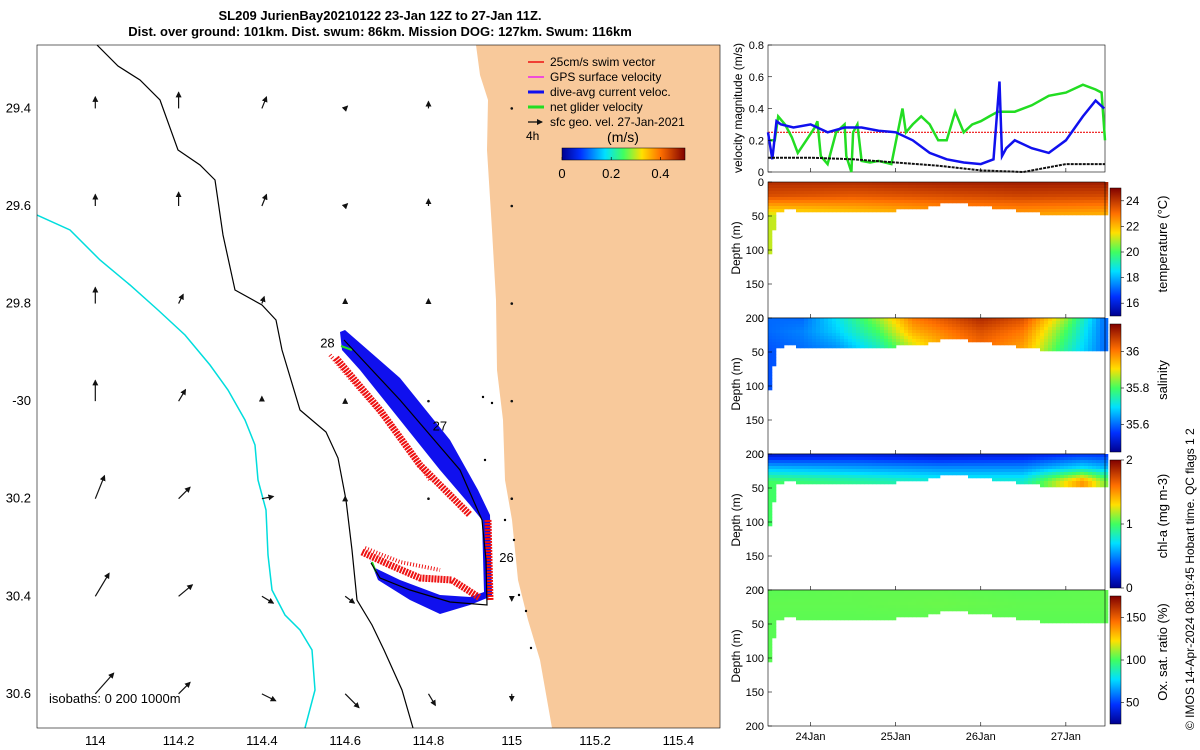 The height and width of the screenshot is (750, 1200). Describe the element at coordinates (327, 342) in the screenshot. I see `day-label: 28` at that location.